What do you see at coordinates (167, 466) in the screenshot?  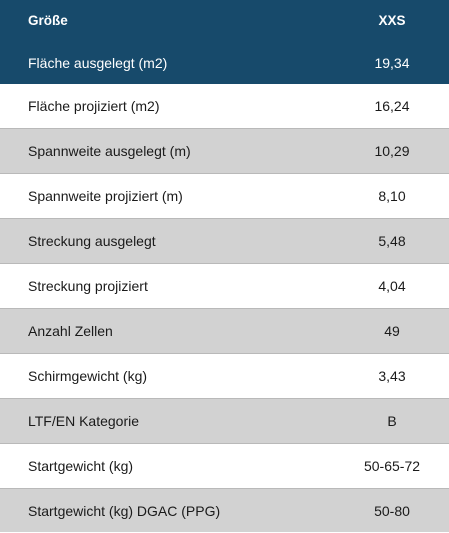 I see `row-label: Startgewicht (kg)` at bounding box center [167, 466].